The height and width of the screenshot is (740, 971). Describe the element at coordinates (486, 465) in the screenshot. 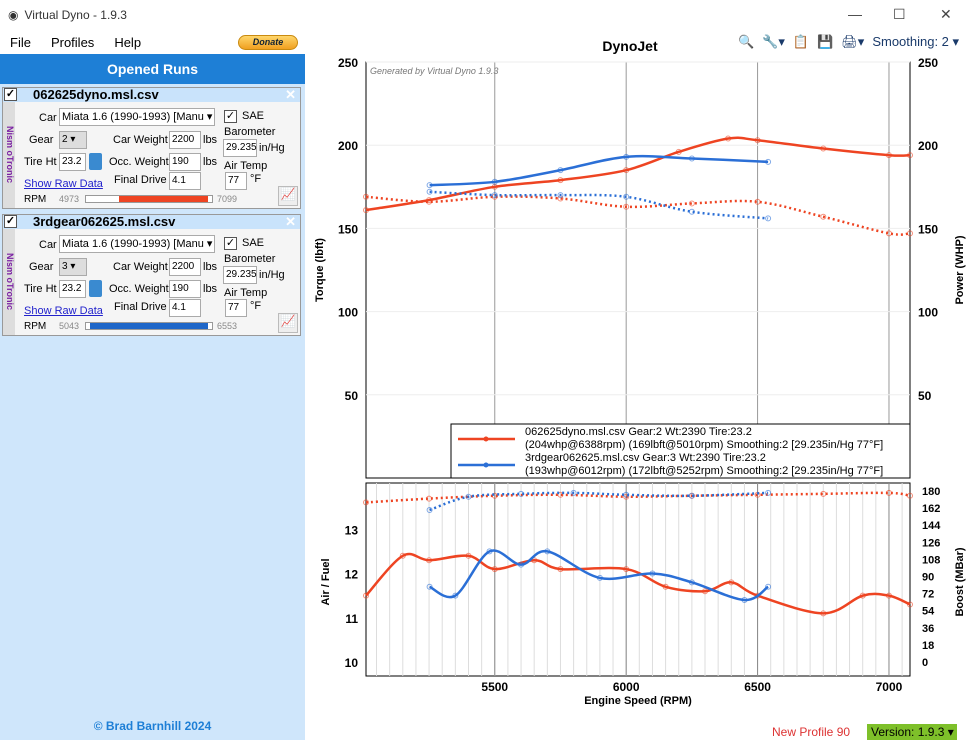

I see `legend-marker` at that location.